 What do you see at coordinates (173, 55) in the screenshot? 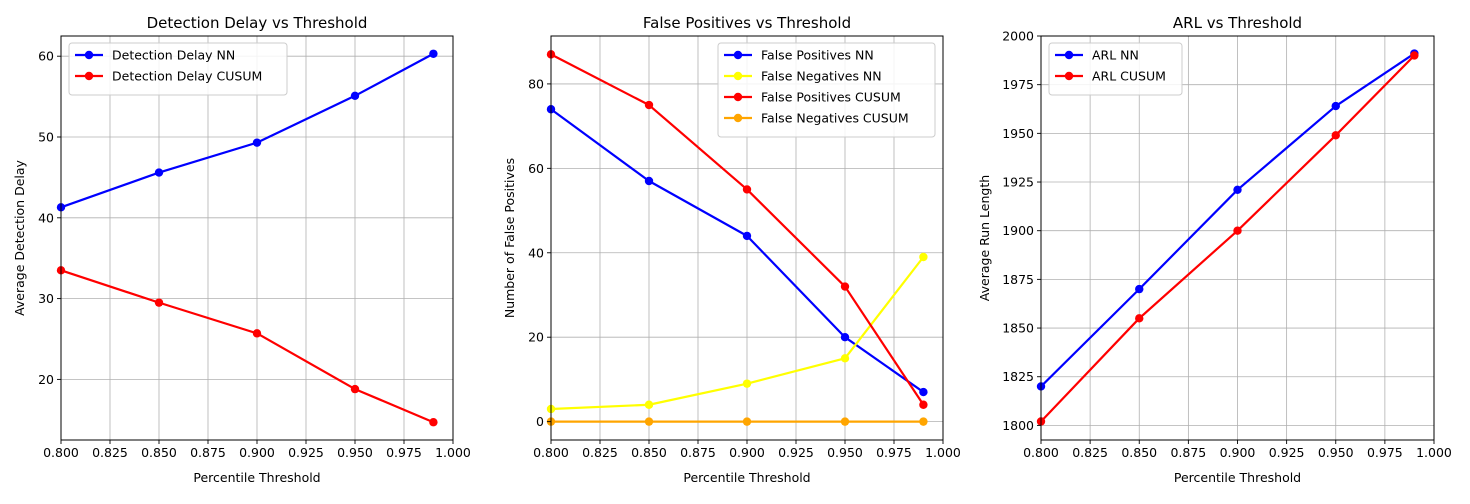
I see `legend-label: Detection Delay NN` at bounding box center [173, 55].